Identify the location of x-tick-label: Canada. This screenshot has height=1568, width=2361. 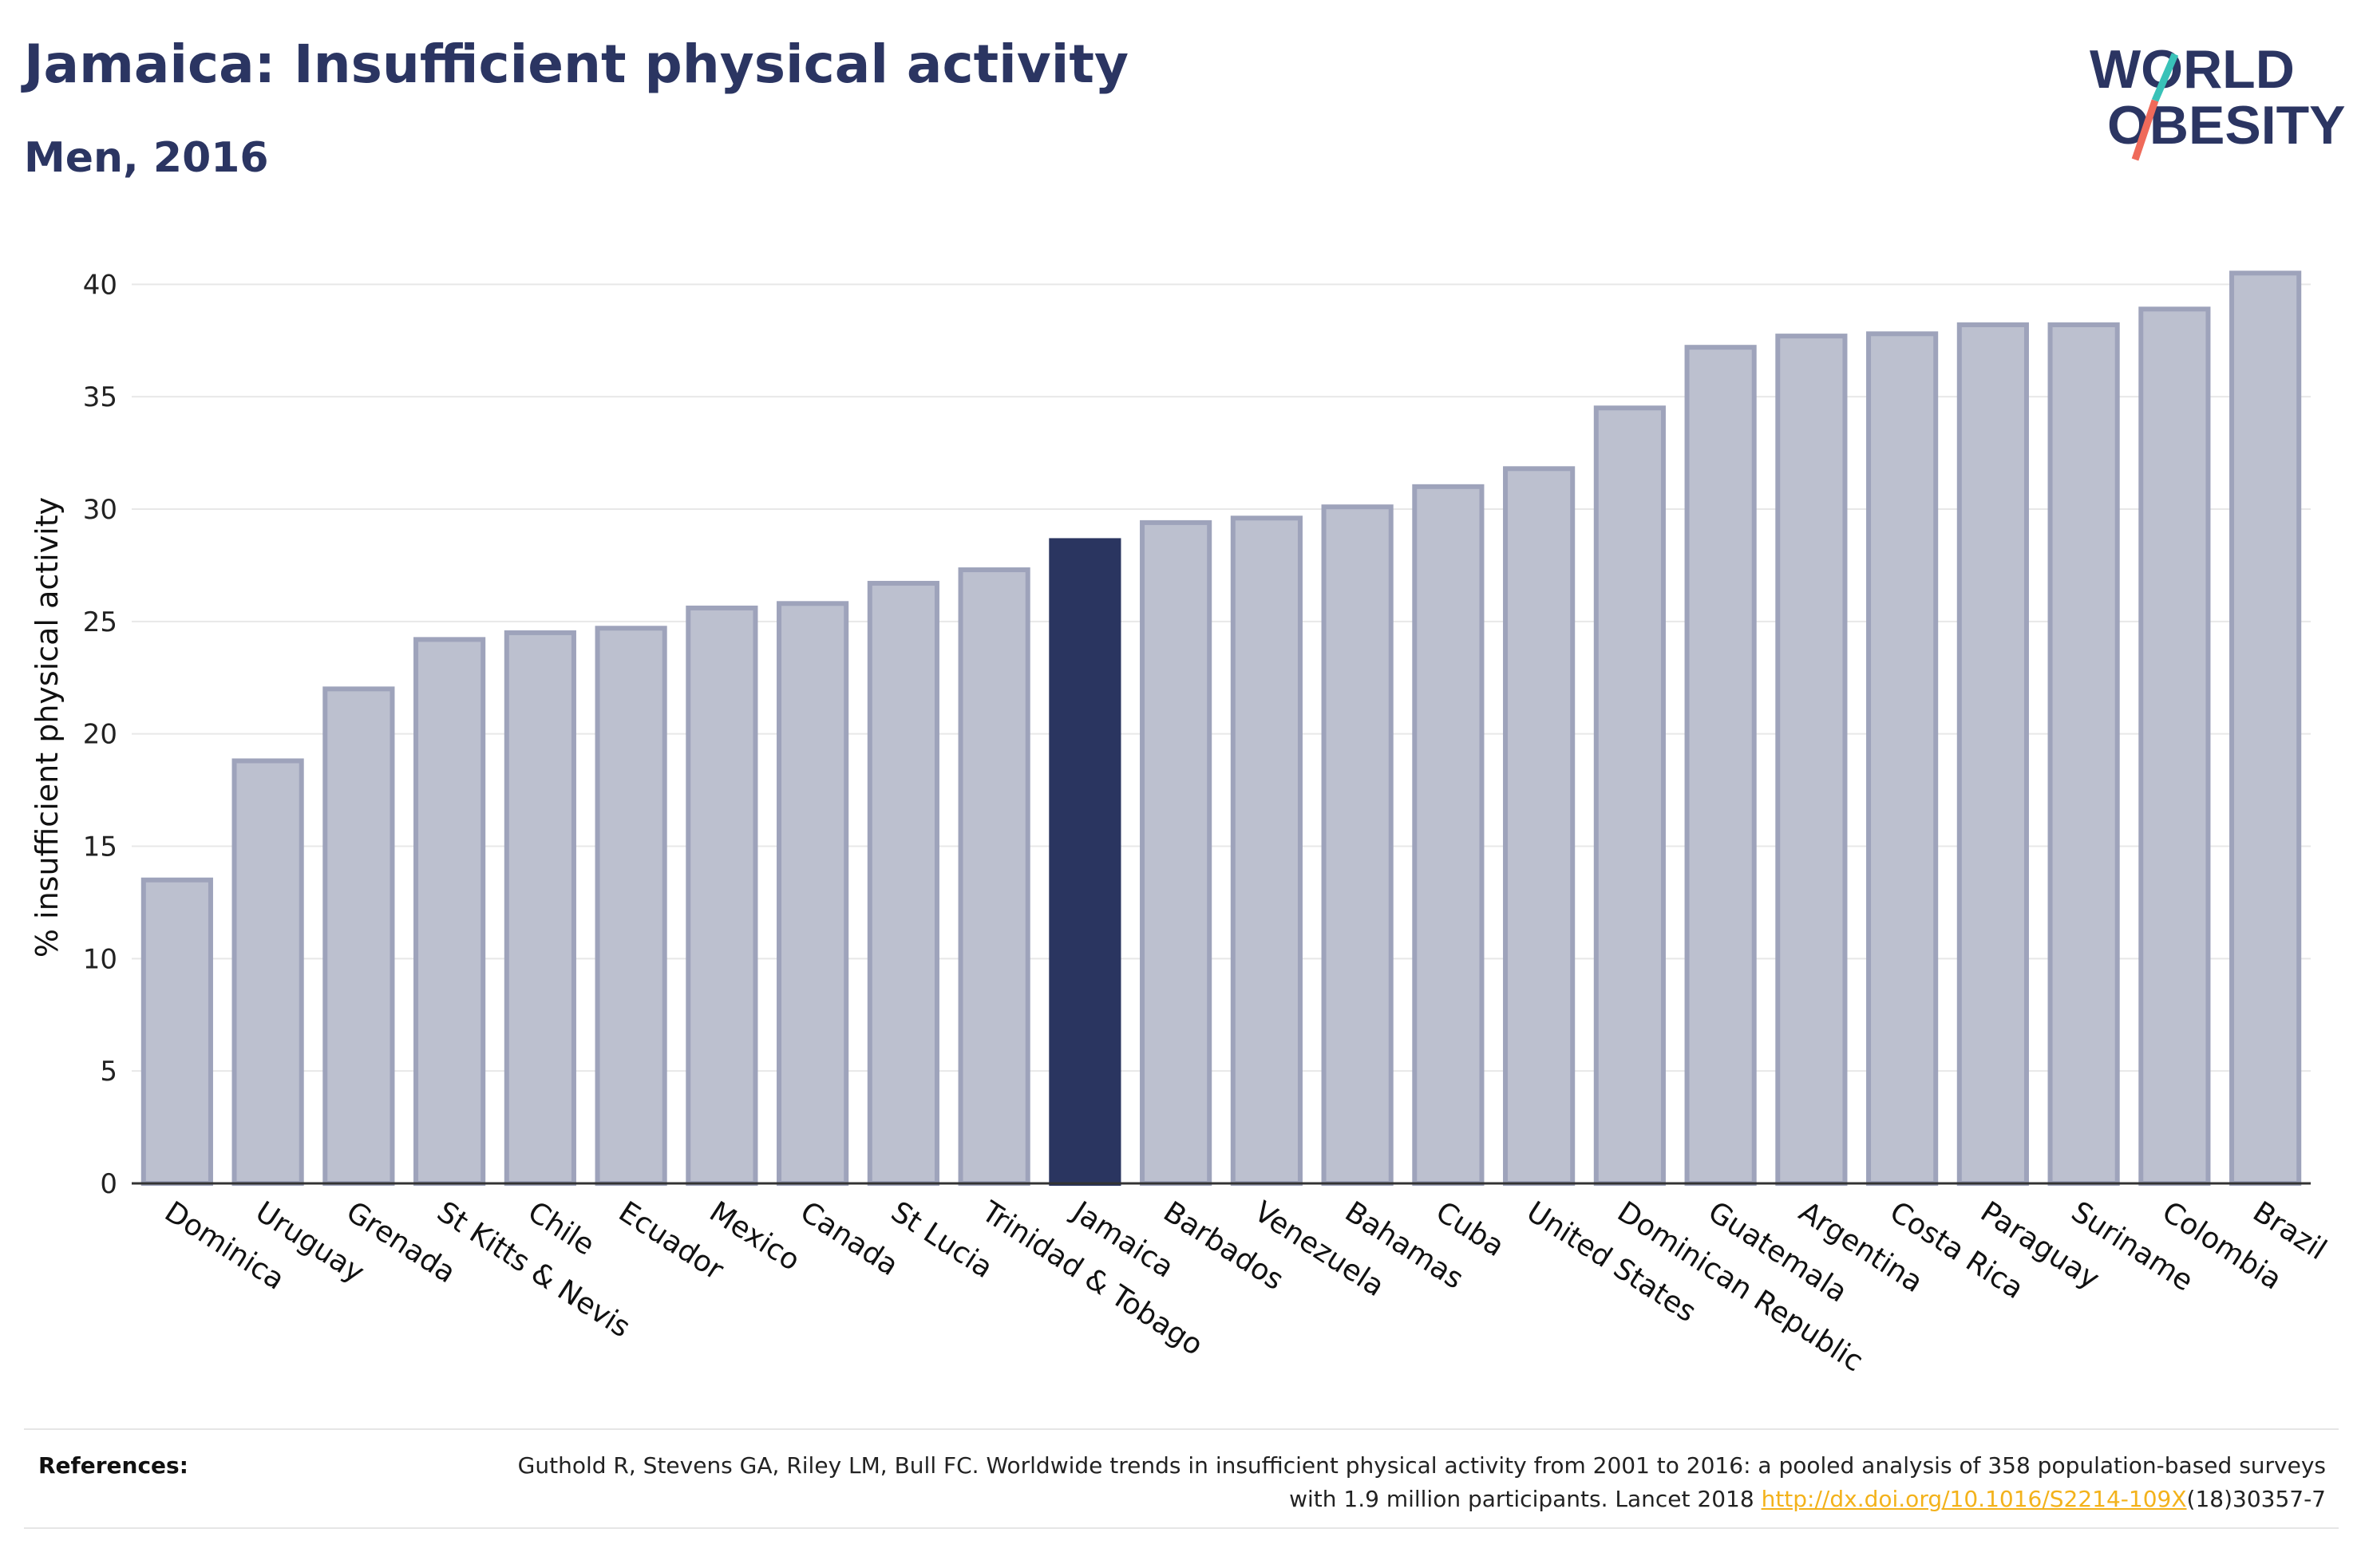
(849, 1238).